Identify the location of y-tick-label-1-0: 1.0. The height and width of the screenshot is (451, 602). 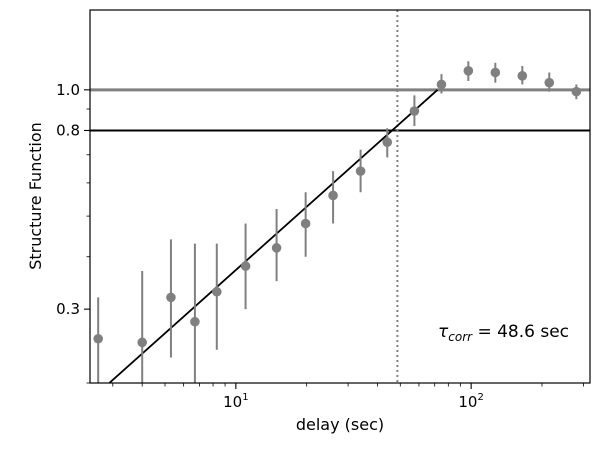
(68, 90).